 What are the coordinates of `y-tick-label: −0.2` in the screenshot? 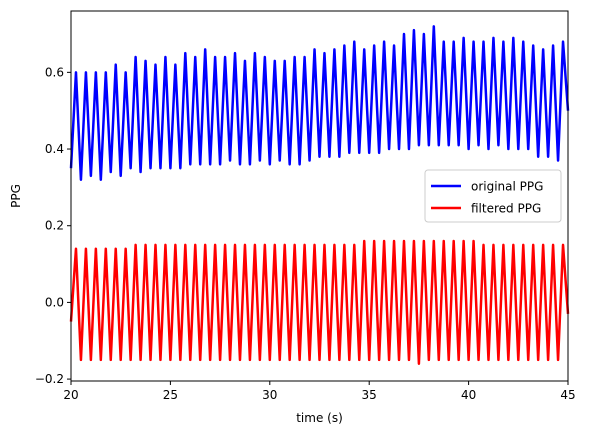 It's located at (49, 379).